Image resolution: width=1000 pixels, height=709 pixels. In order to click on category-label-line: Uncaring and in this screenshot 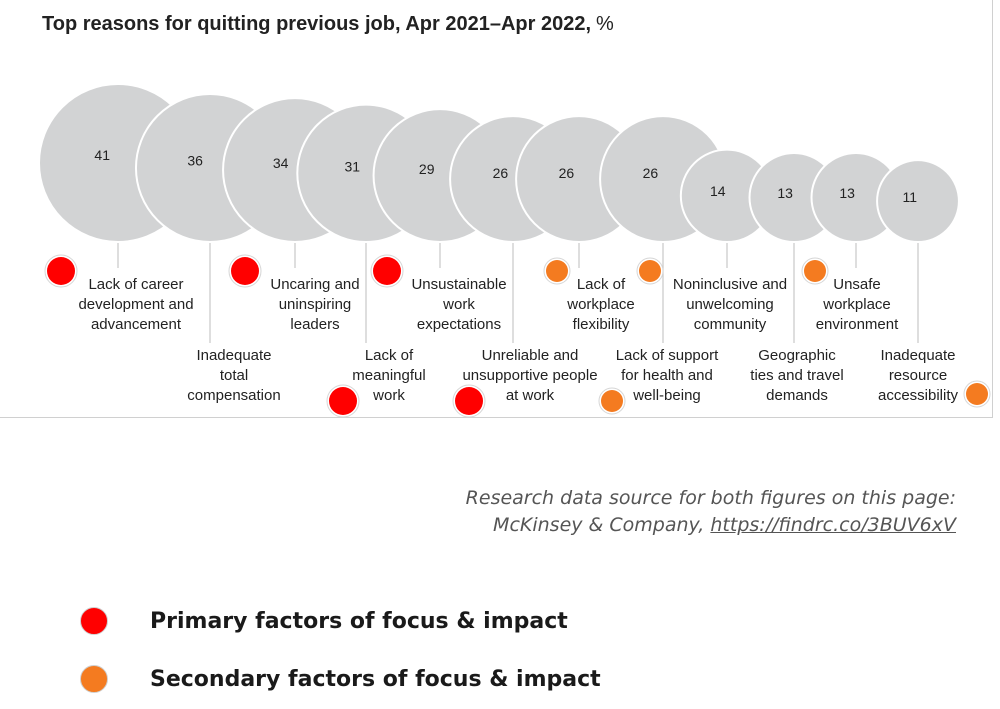, I will do `click(314, 284)`.